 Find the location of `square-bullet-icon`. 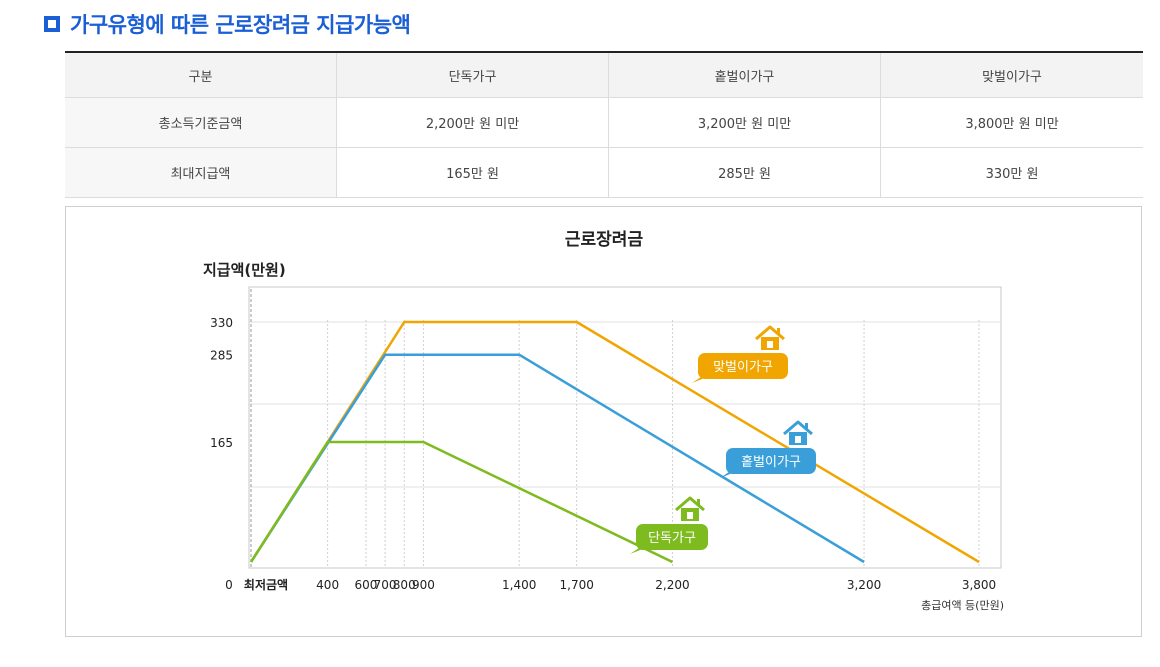

square-bullet-icon is located at coordinates (52, 24).